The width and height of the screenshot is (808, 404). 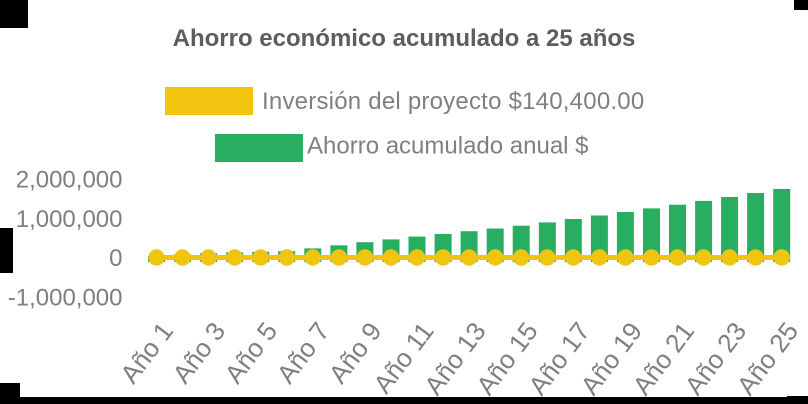 I want to click on svg-text:Ahorro económico acumulado a 2: Ahorro económico acumulado a 25 años, so click(x=404, y=38).